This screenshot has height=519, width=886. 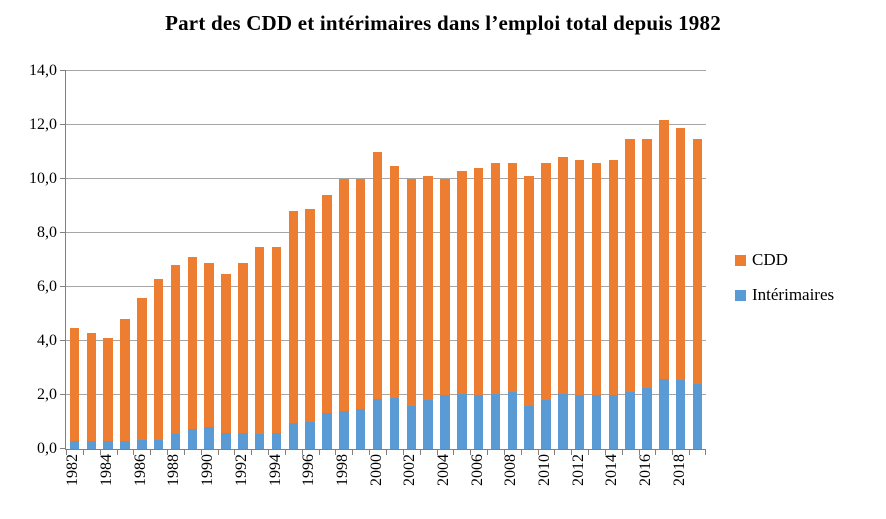 I want to click on x-axis-label-1996: 1996, so click(x=309, y=470).